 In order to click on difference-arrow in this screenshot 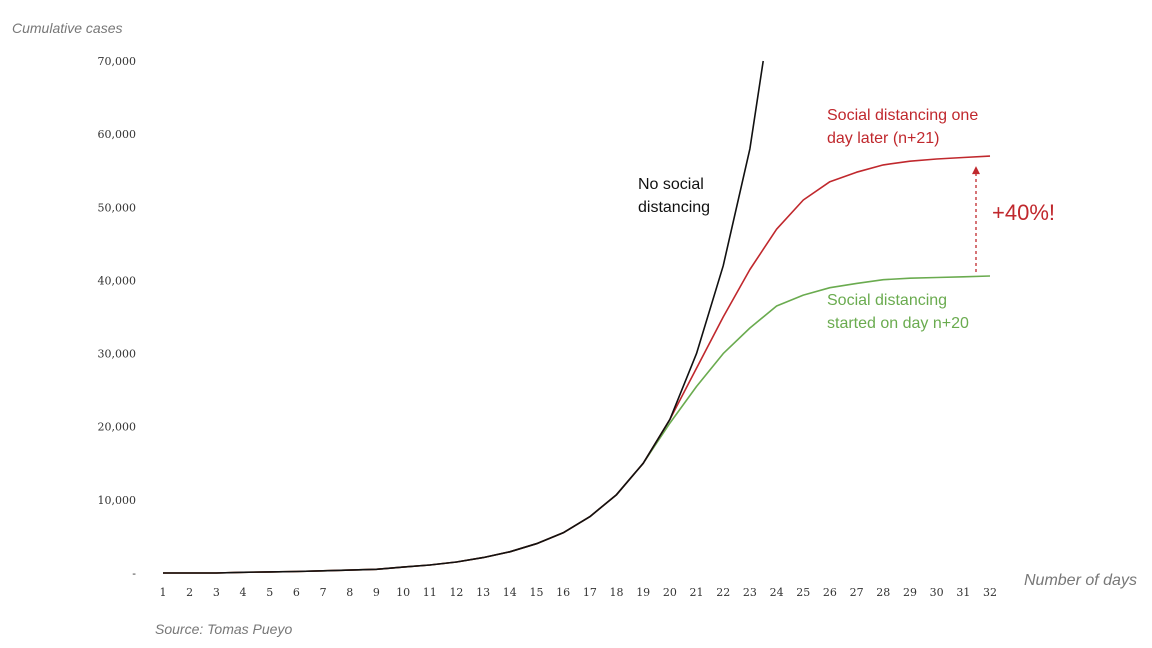, I will do `click(976, 219)`.